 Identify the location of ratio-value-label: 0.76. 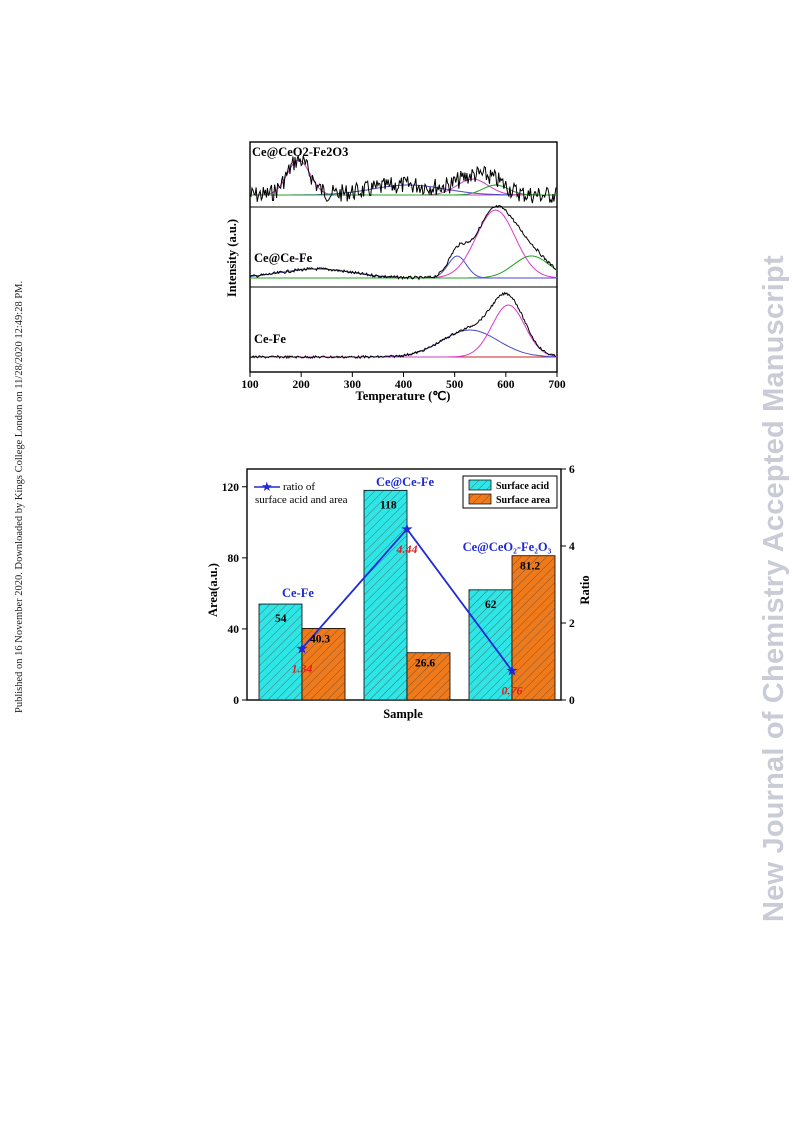
(512, 691).